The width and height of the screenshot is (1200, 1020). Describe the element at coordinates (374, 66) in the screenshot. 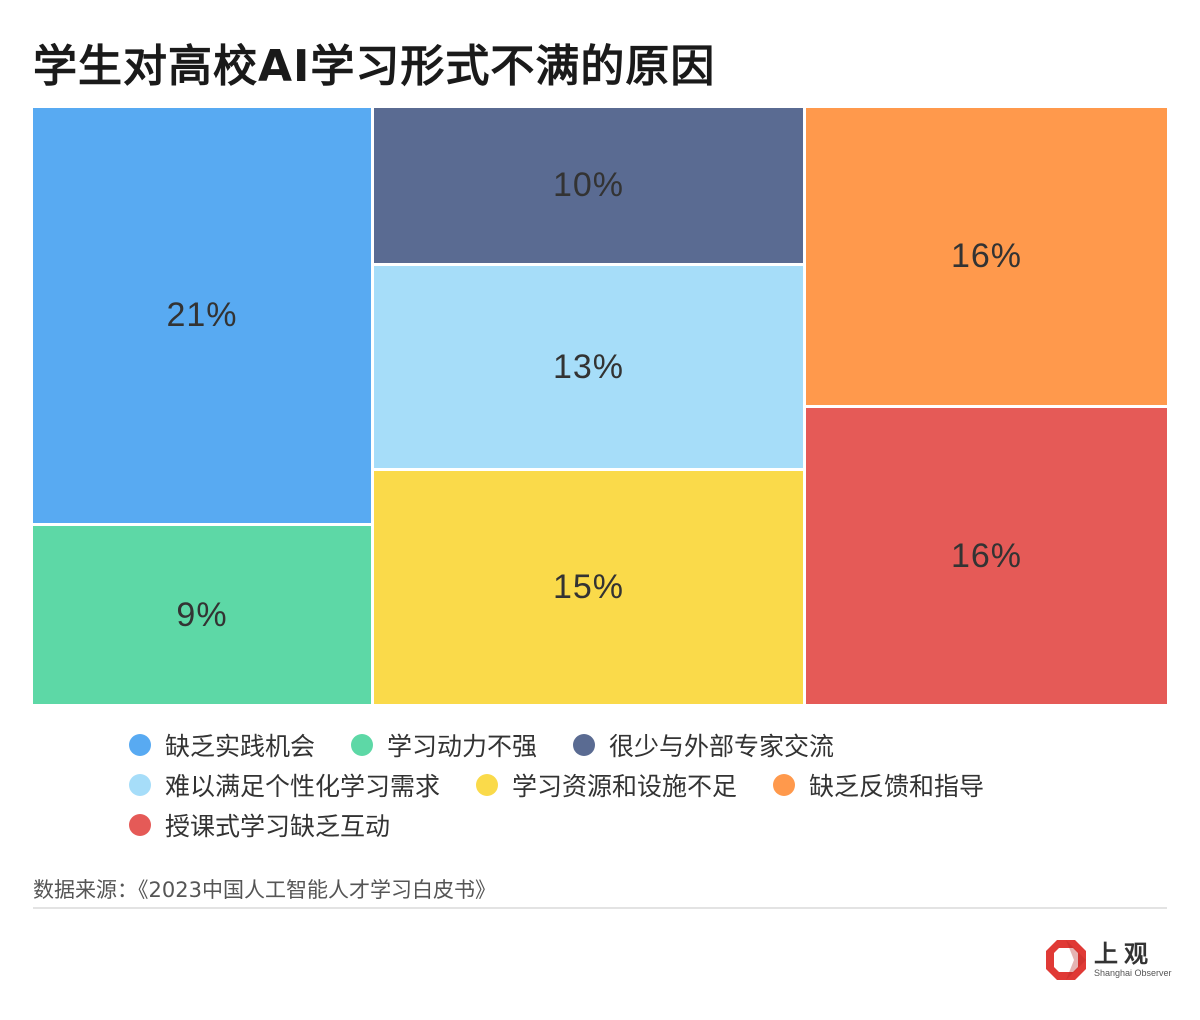

I see `chart-title: 学生对高校AI学习形式不满的原因` at that location.